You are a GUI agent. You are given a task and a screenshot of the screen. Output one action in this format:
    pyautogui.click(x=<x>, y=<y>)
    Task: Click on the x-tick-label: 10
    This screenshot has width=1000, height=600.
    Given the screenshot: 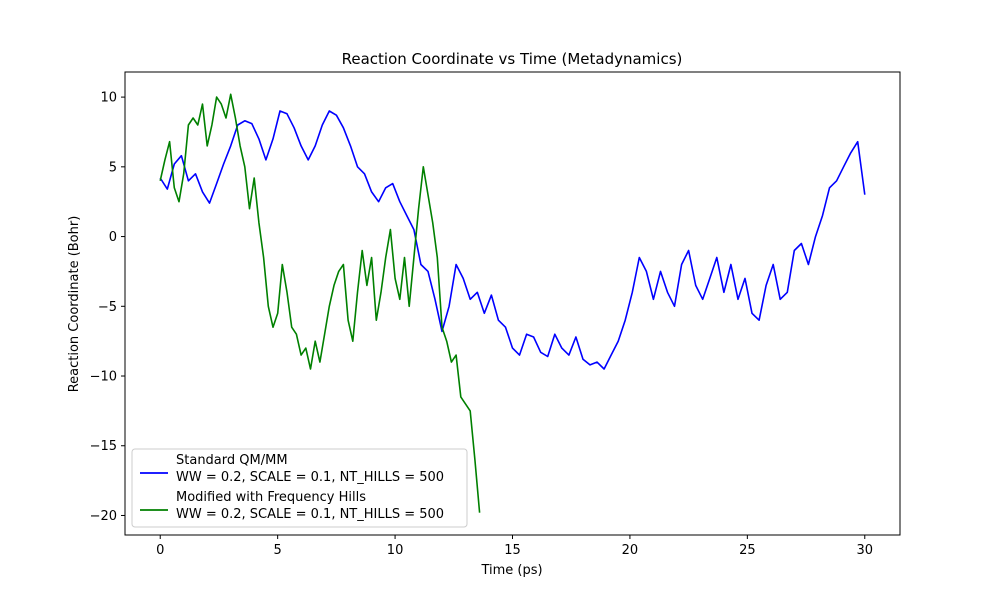 What is the action you would take?
    pyautogui.click(x=395, y=550)
    